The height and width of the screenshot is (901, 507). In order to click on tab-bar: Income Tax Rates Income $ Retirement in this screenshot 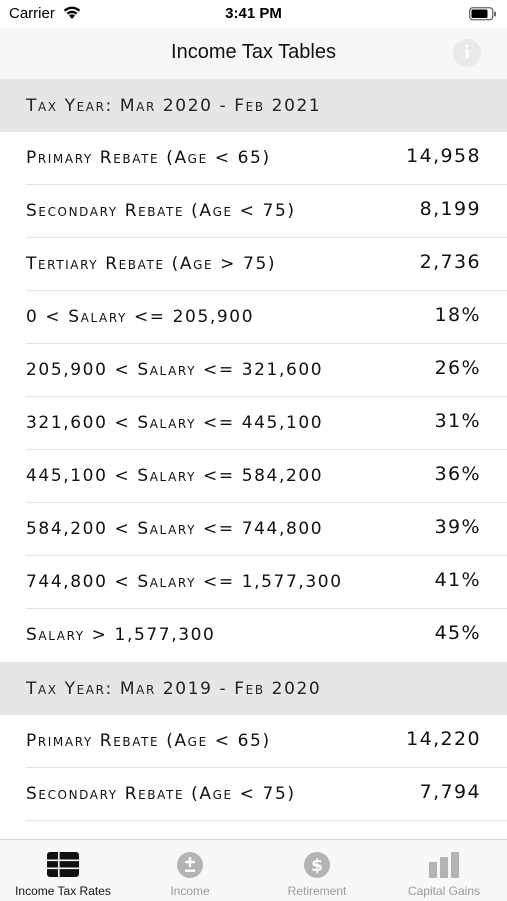, I will do `click(253, 870)`.